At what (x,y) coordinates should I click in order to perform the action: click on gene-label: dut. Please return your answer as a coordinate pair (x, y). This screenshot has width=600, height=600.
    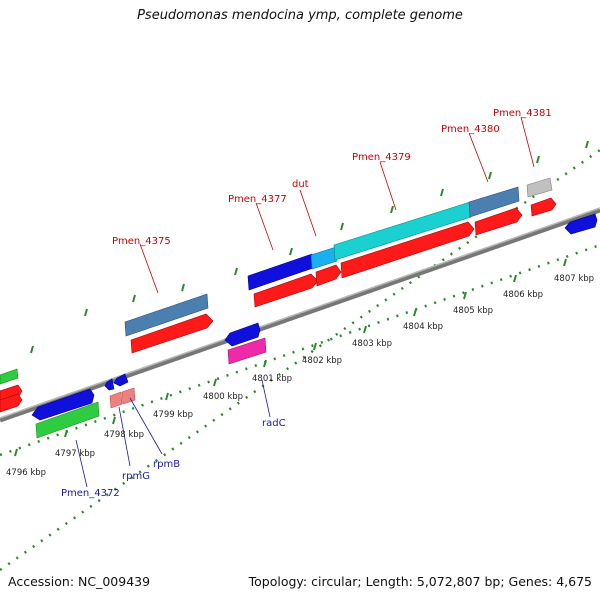
    Looking at the image, I should click on (300, 184).